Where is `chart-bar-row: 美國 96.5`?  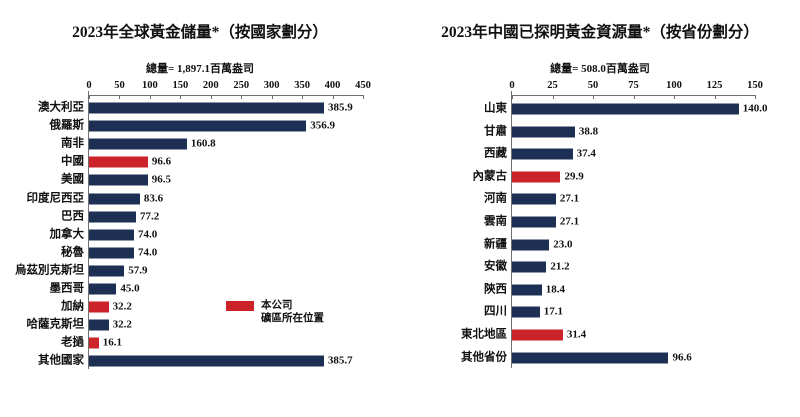
chart-bar-row: 美國 96.5 is located at coordinates (212, 180).